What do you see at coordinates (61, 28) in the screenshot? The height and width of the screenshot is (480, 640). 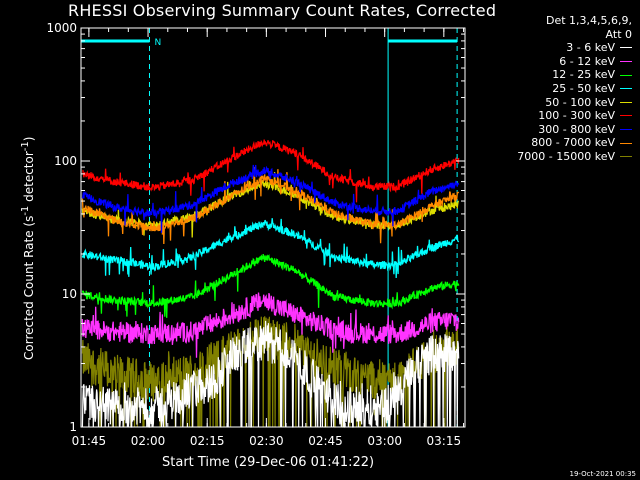 I see `y-tick-label: 1000` at bounding box center [61, 28].